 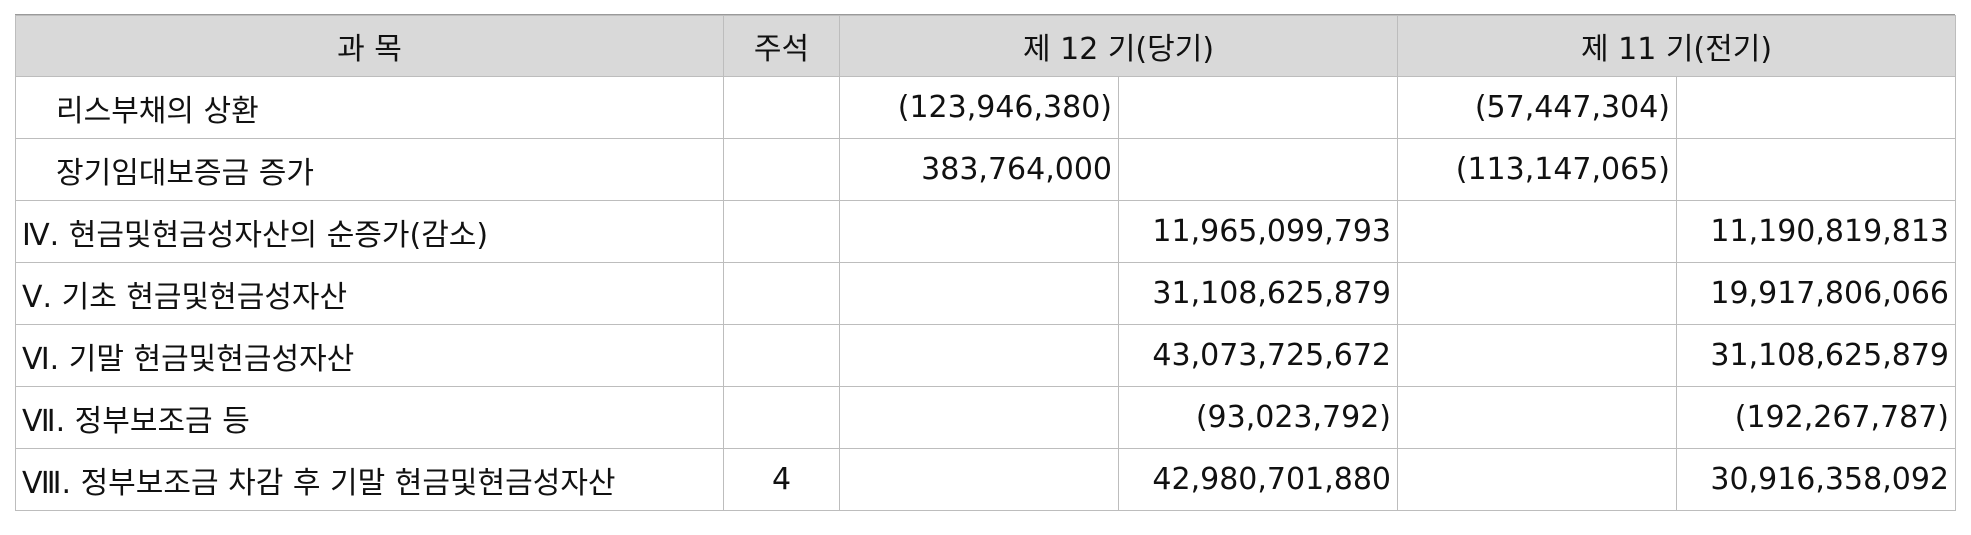 I want to click on row-item: Ⅵ. 기말 현금및현금성자산, so click(x=369, y=355).